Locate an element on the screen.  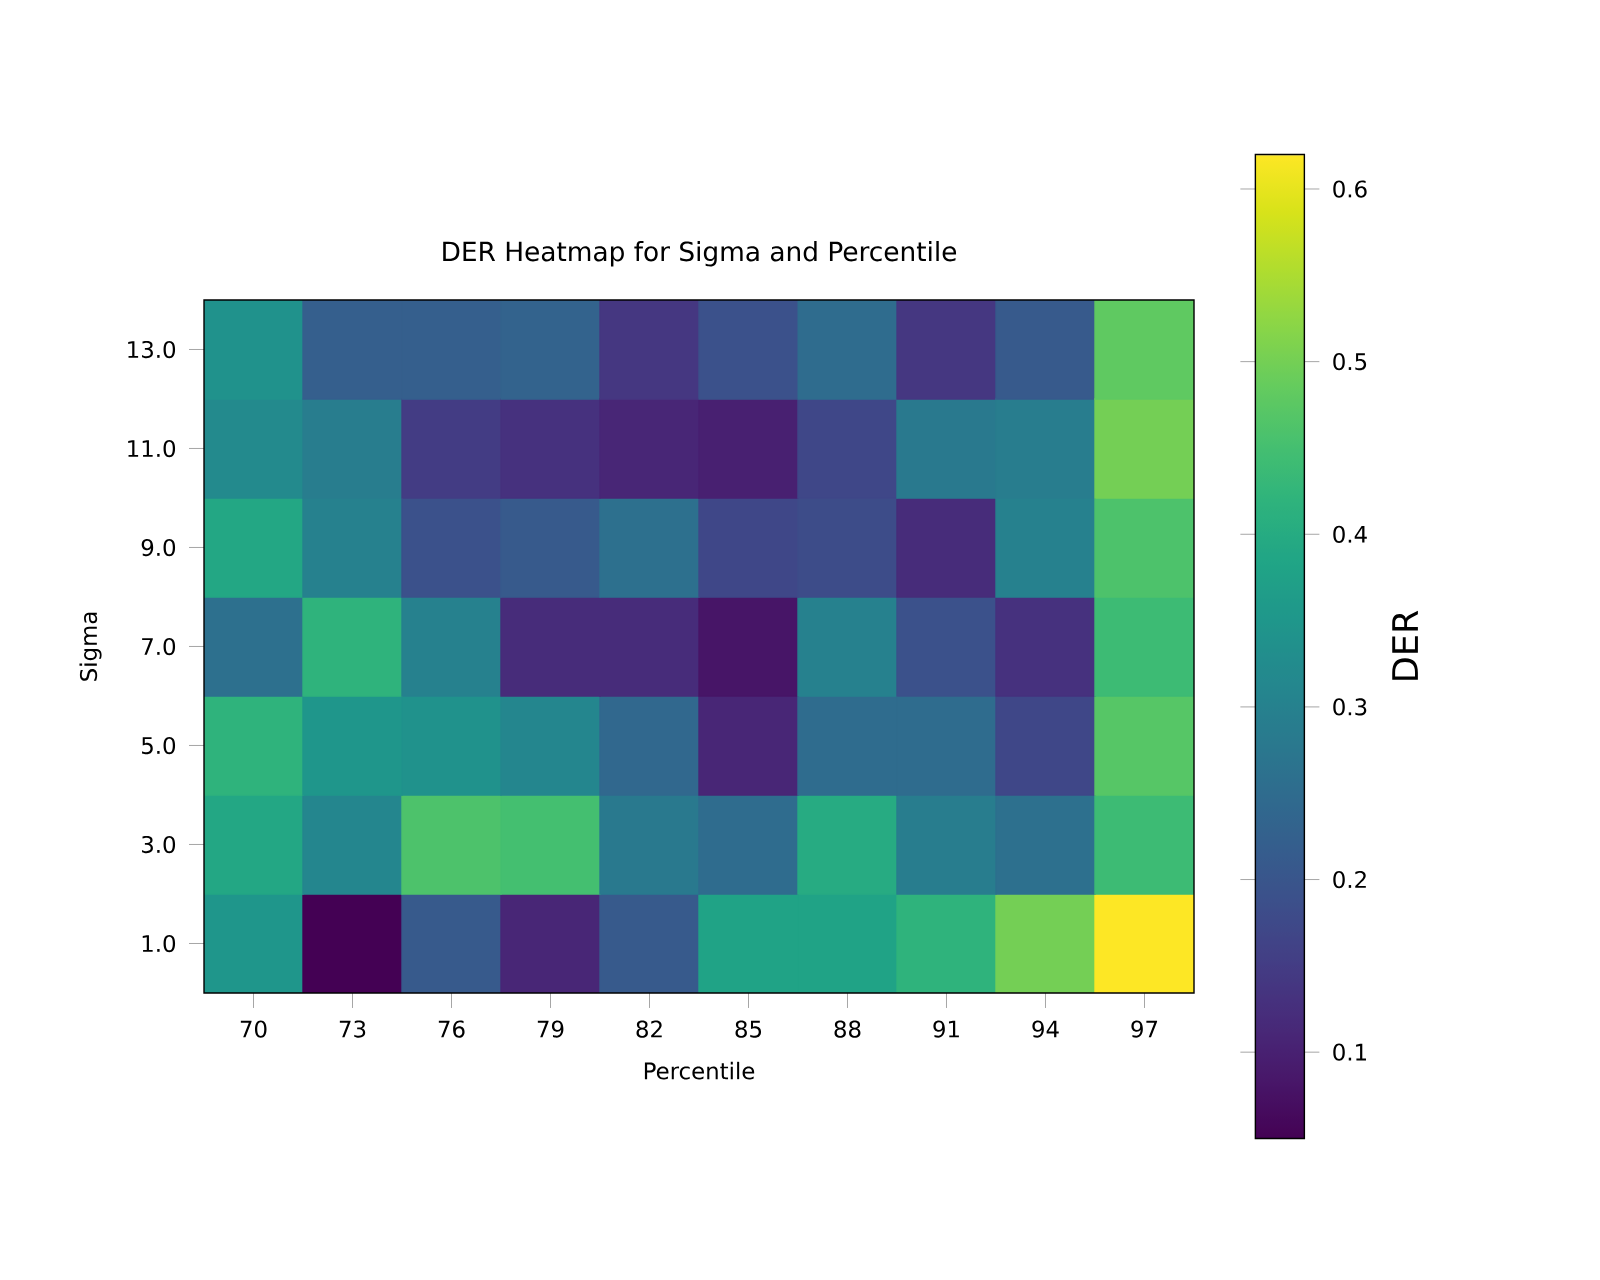
x-tick-label: 97 is located at coordinates (1144, 1029).